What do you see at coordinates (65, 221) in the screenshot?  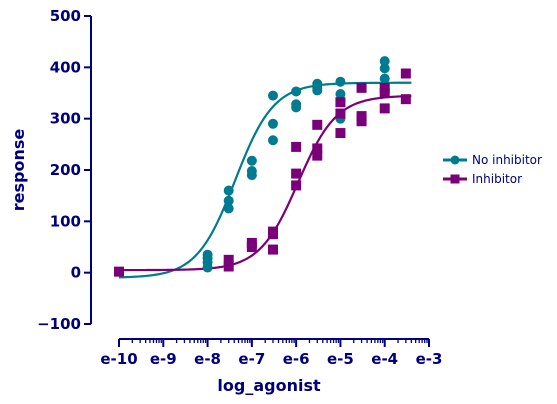 I see `y-tick-label: 100` at bounding box center [65, 221].